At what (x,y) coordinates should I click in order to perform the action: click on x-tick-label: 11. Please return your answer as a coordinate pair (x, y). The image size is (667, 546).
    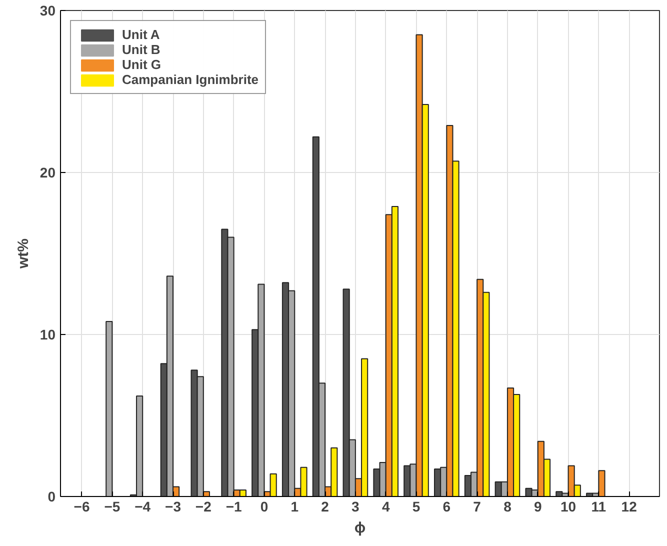
    Looking at the image, I should click on (598, 506).